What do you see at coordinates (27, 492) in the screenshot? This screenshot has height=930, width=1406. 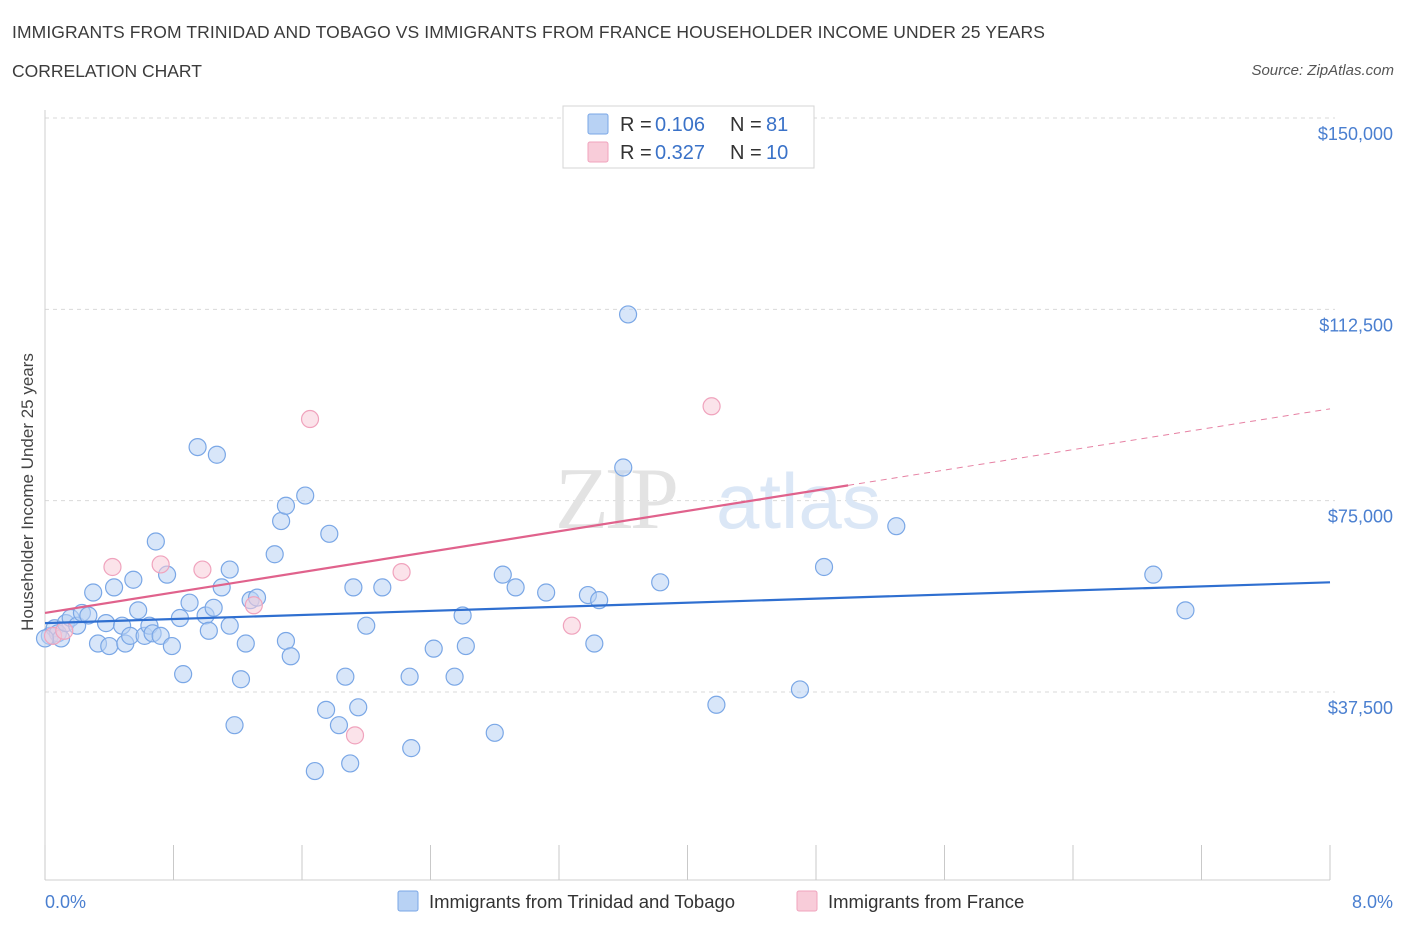 I see `y-axis-title: Householder Income Under 25 years` at bounding box center [27, 492].